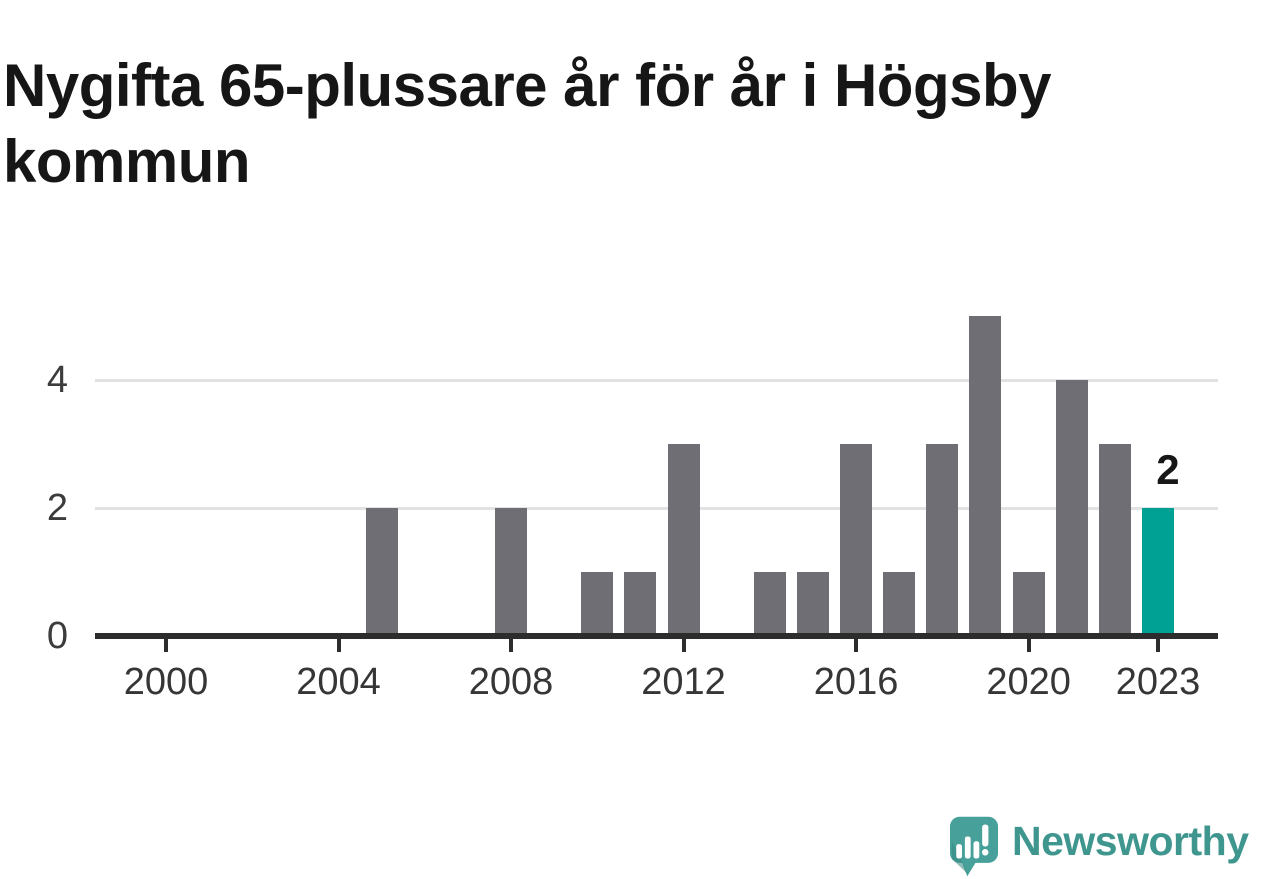  What do you see at coordinates (597, 604) in the screenshot?
I see `bar-2010` at bounding box center [597, 604].